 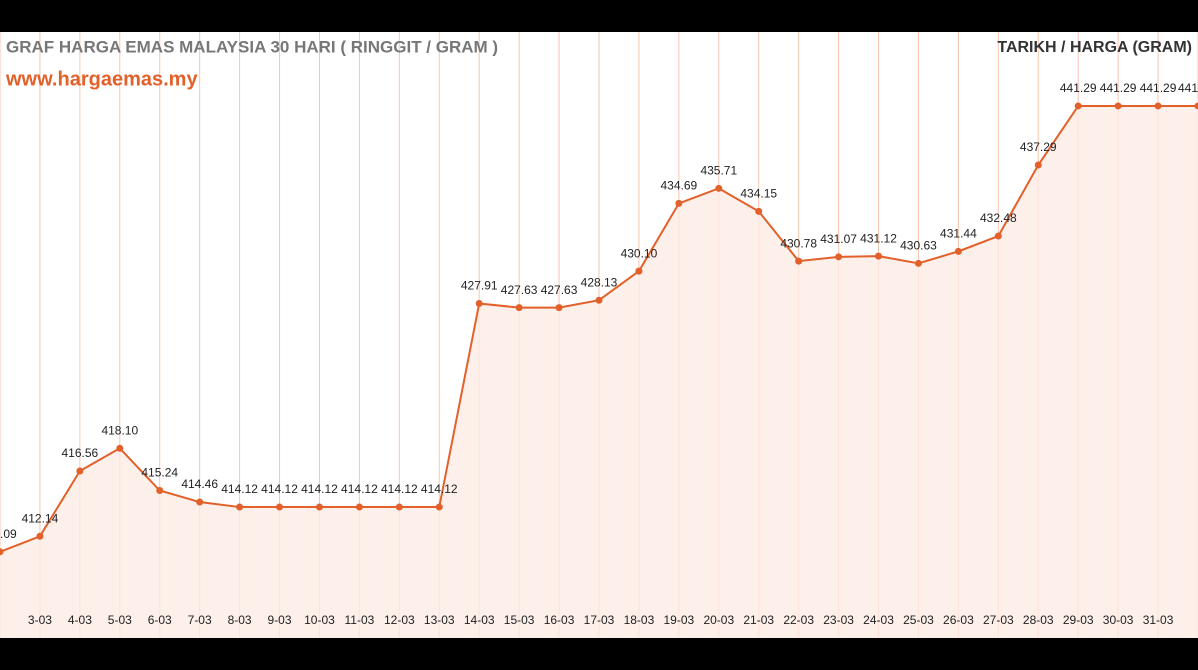 I want to click on x-tick-label: 18-03, so click(x=639, y=620).